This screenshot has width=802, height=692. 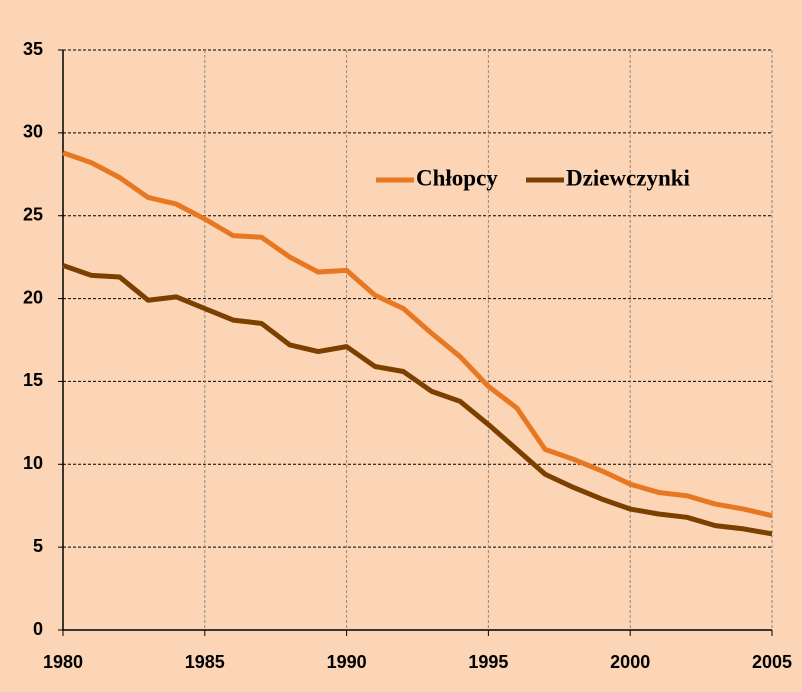 I want to click on legend-label: Dziewczynki, so click(x=628, y=177).